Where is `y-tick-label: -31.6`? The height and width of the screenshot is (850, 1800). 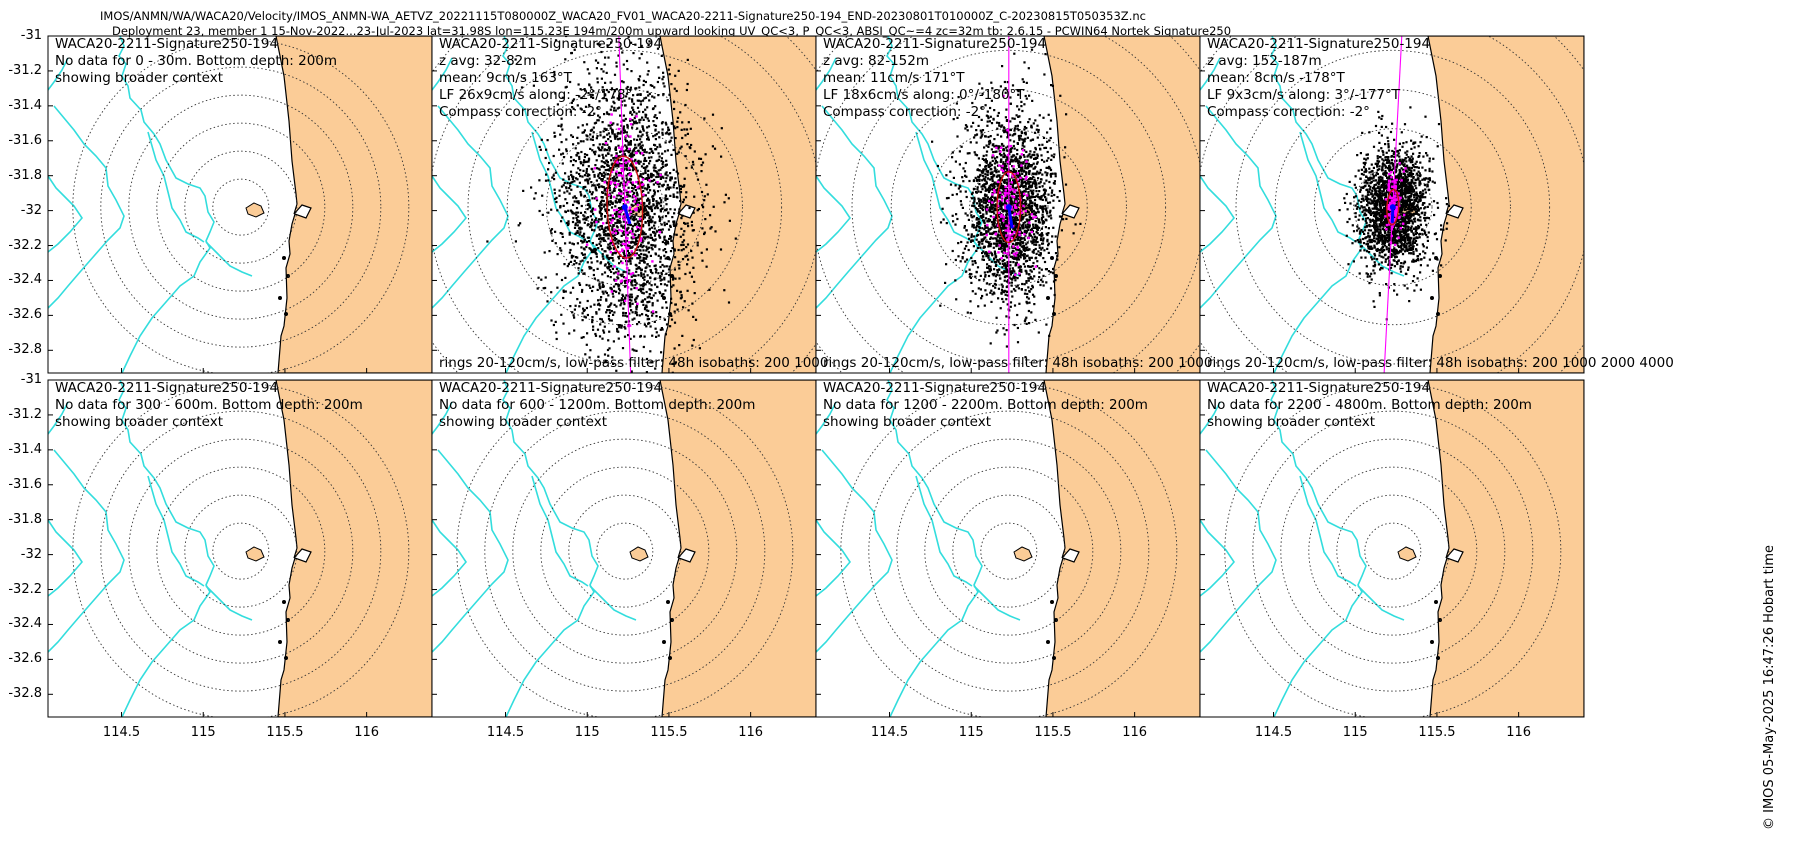
y-tick-label: -31.6 is located at coordinates (25, 140).